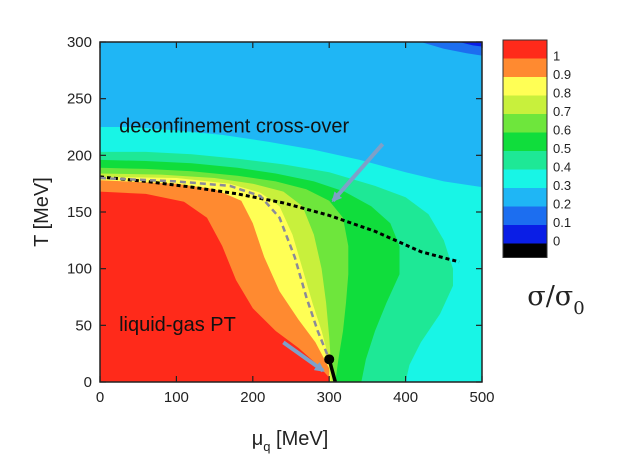 The height and width of the screenshot is (476, 623). Describe the element at coordinates (562, 222) in the screenshot. I see `colorbar-tick-label: 0.1` at that location.